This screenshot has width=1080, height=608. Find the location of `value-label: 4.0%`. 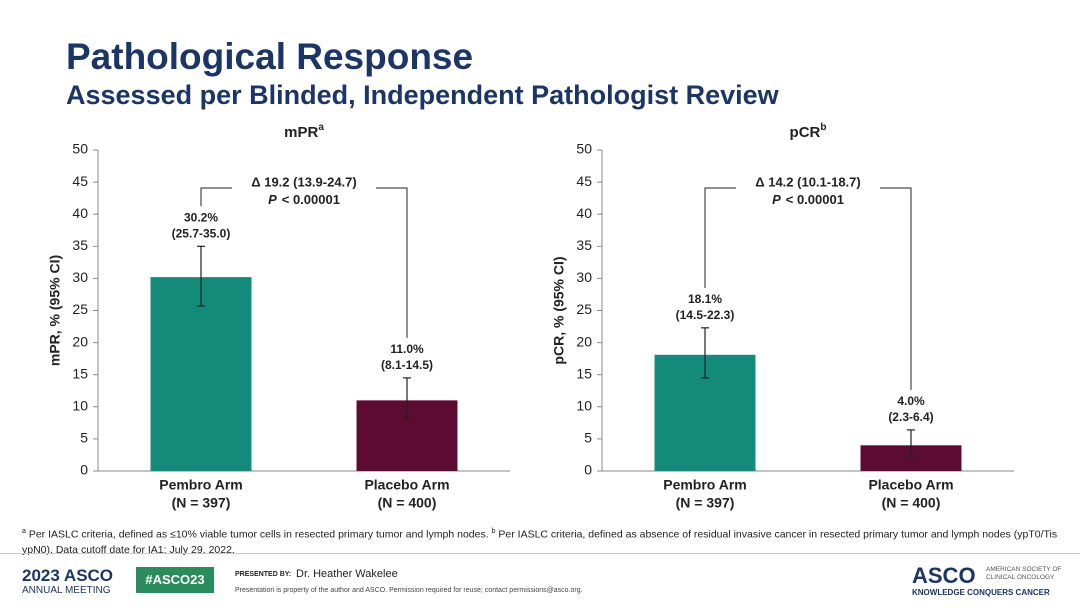

value-label: 4.0% is located at coordinates (911, 401).